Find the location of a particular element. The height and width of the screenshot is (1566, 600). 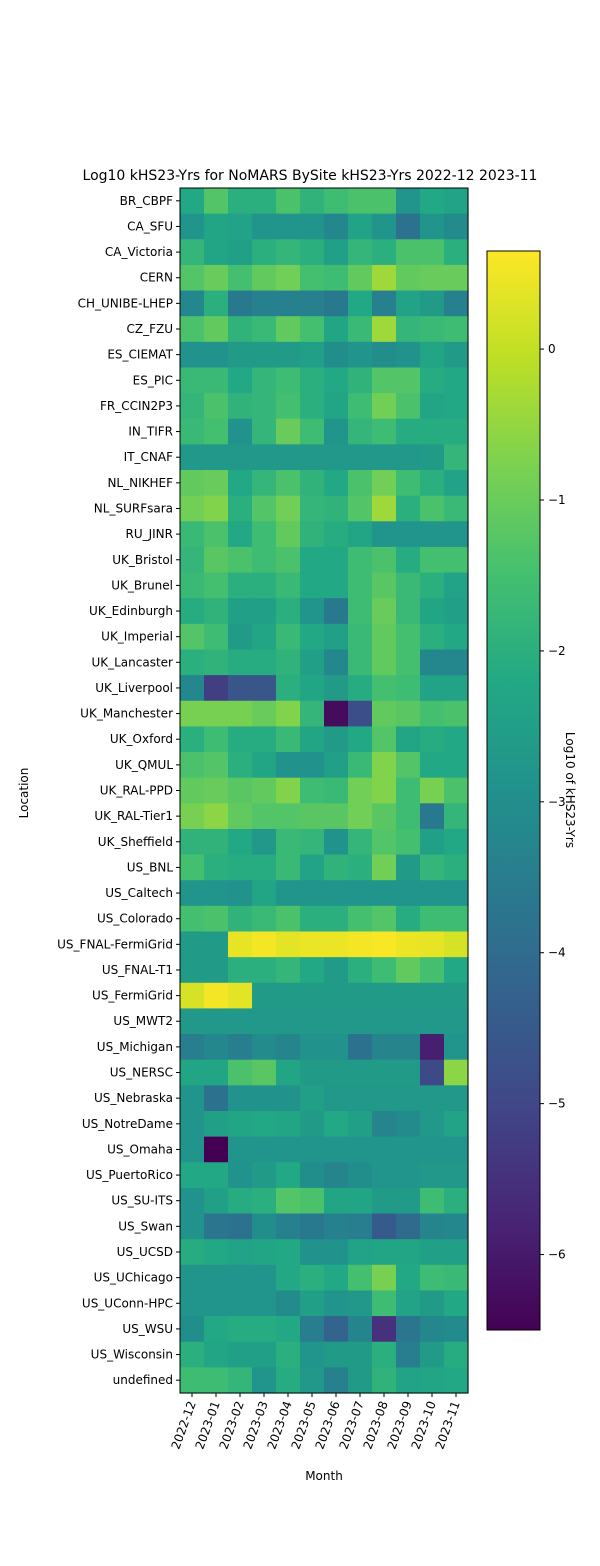

colorbar-tick-label: −3 is located at coordinates (557, 802).